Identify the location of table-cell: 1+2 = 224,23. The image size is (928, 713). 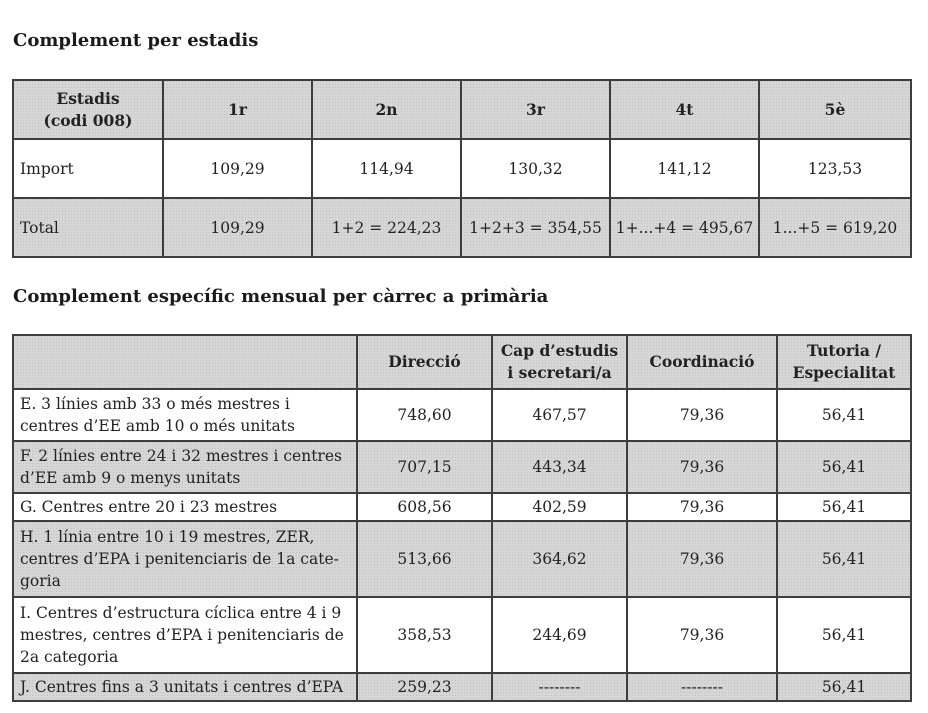
(386, 227).